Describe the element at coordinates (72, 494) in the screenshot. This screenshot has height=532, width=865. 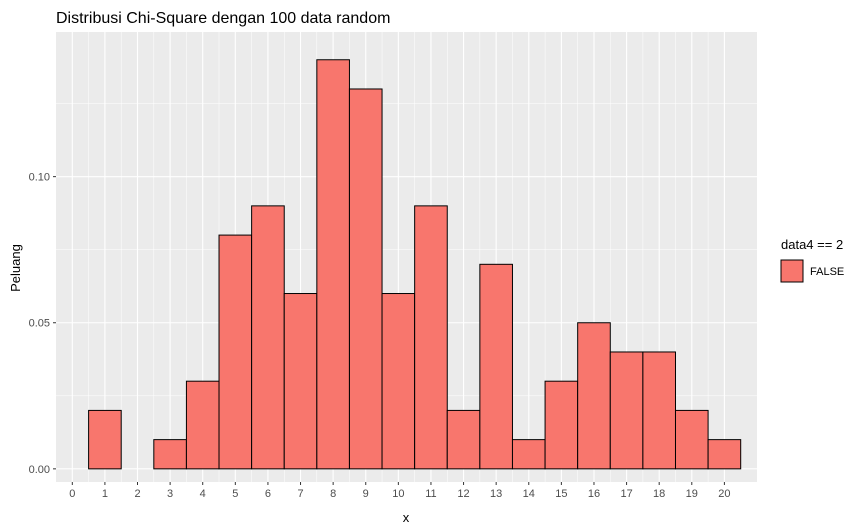
I see `x-tick-label: 0` at that location.